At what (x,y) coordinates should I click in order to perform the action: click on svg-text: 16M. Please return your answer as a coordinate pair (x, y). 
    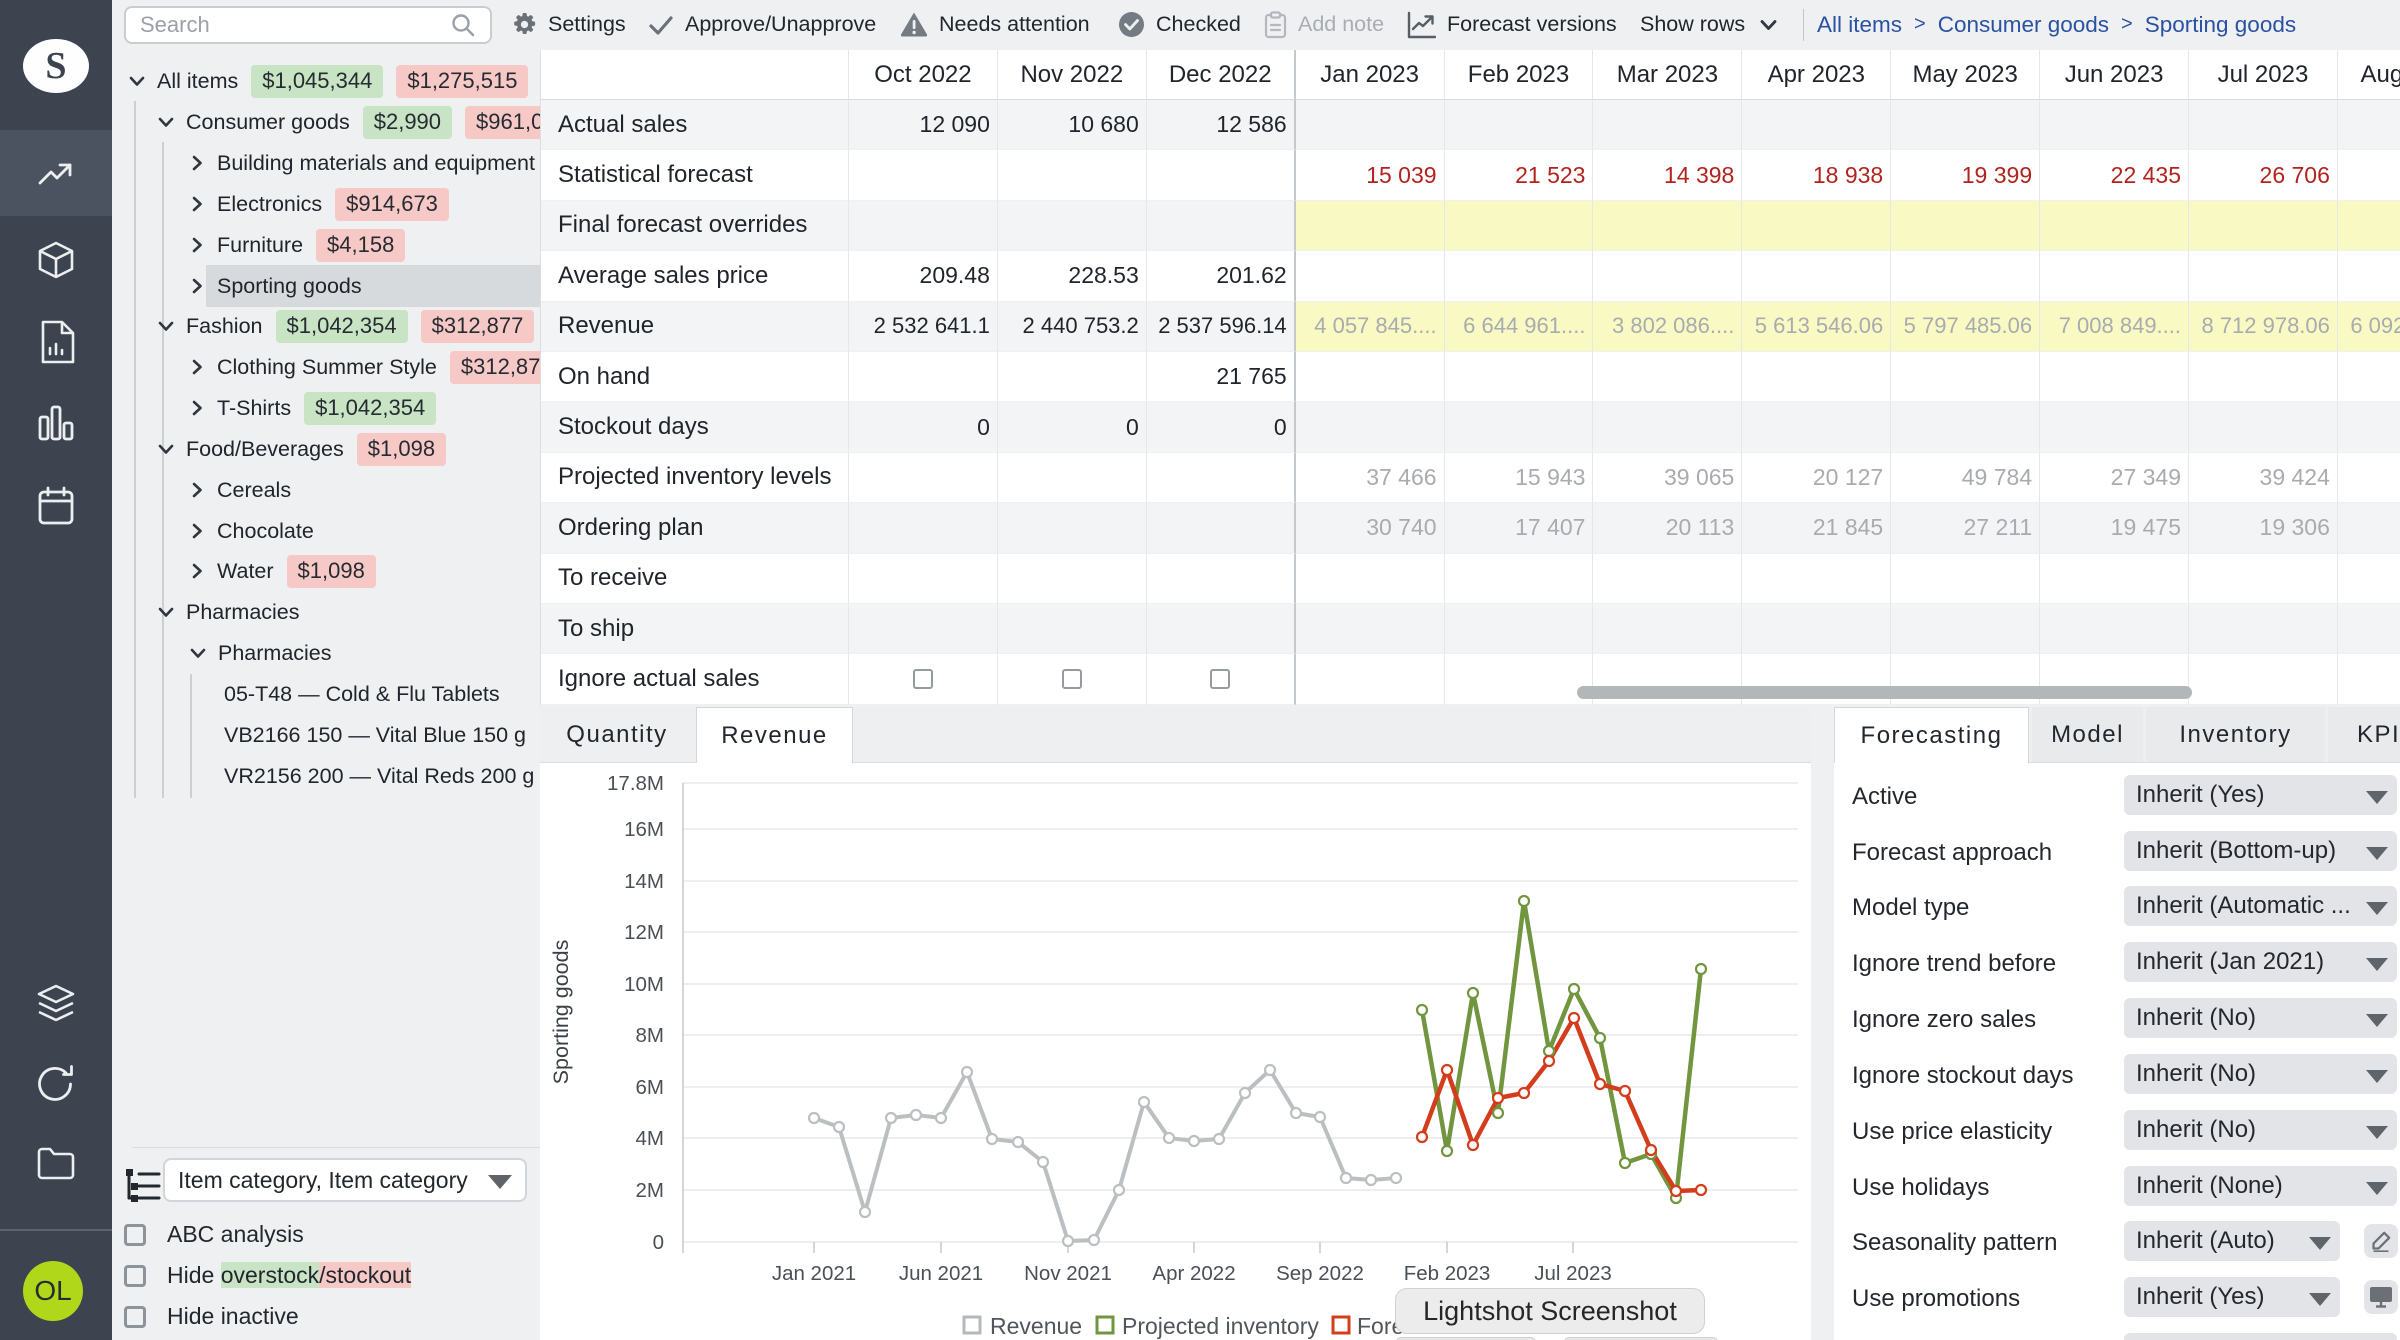
    Looking at the image, I should click on (644, 829).